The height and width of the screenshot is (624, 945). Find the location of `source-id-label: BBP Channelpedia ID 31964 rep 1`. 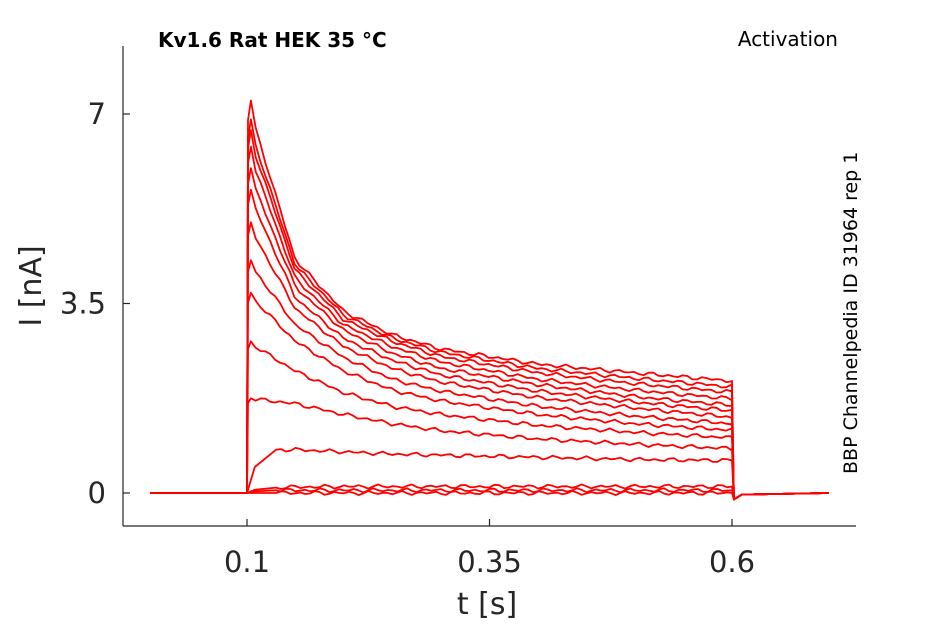

source-id-label: BBP Channelpedia ID 31964 rep 1 is located at coordinates (851, 313).